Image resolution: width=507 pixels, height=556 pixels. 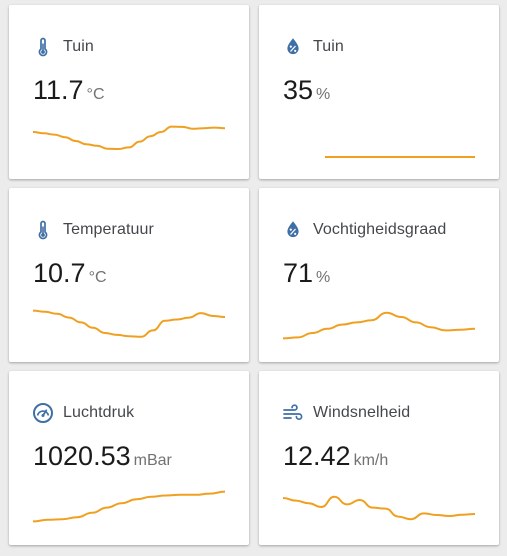 What do you see at coordinates (293, 413) in the screenshot?
I see `weather-windy-icon` at bounding box center [293, 413].